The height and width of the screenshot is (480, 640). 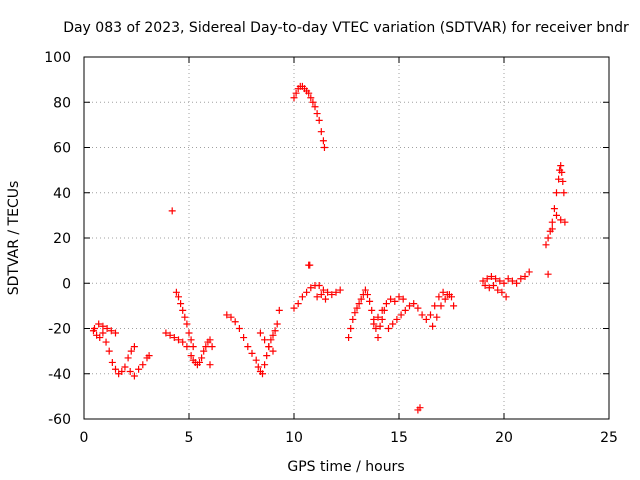 I want to click on y-tick-label: 0, so click(x=66, y=284).